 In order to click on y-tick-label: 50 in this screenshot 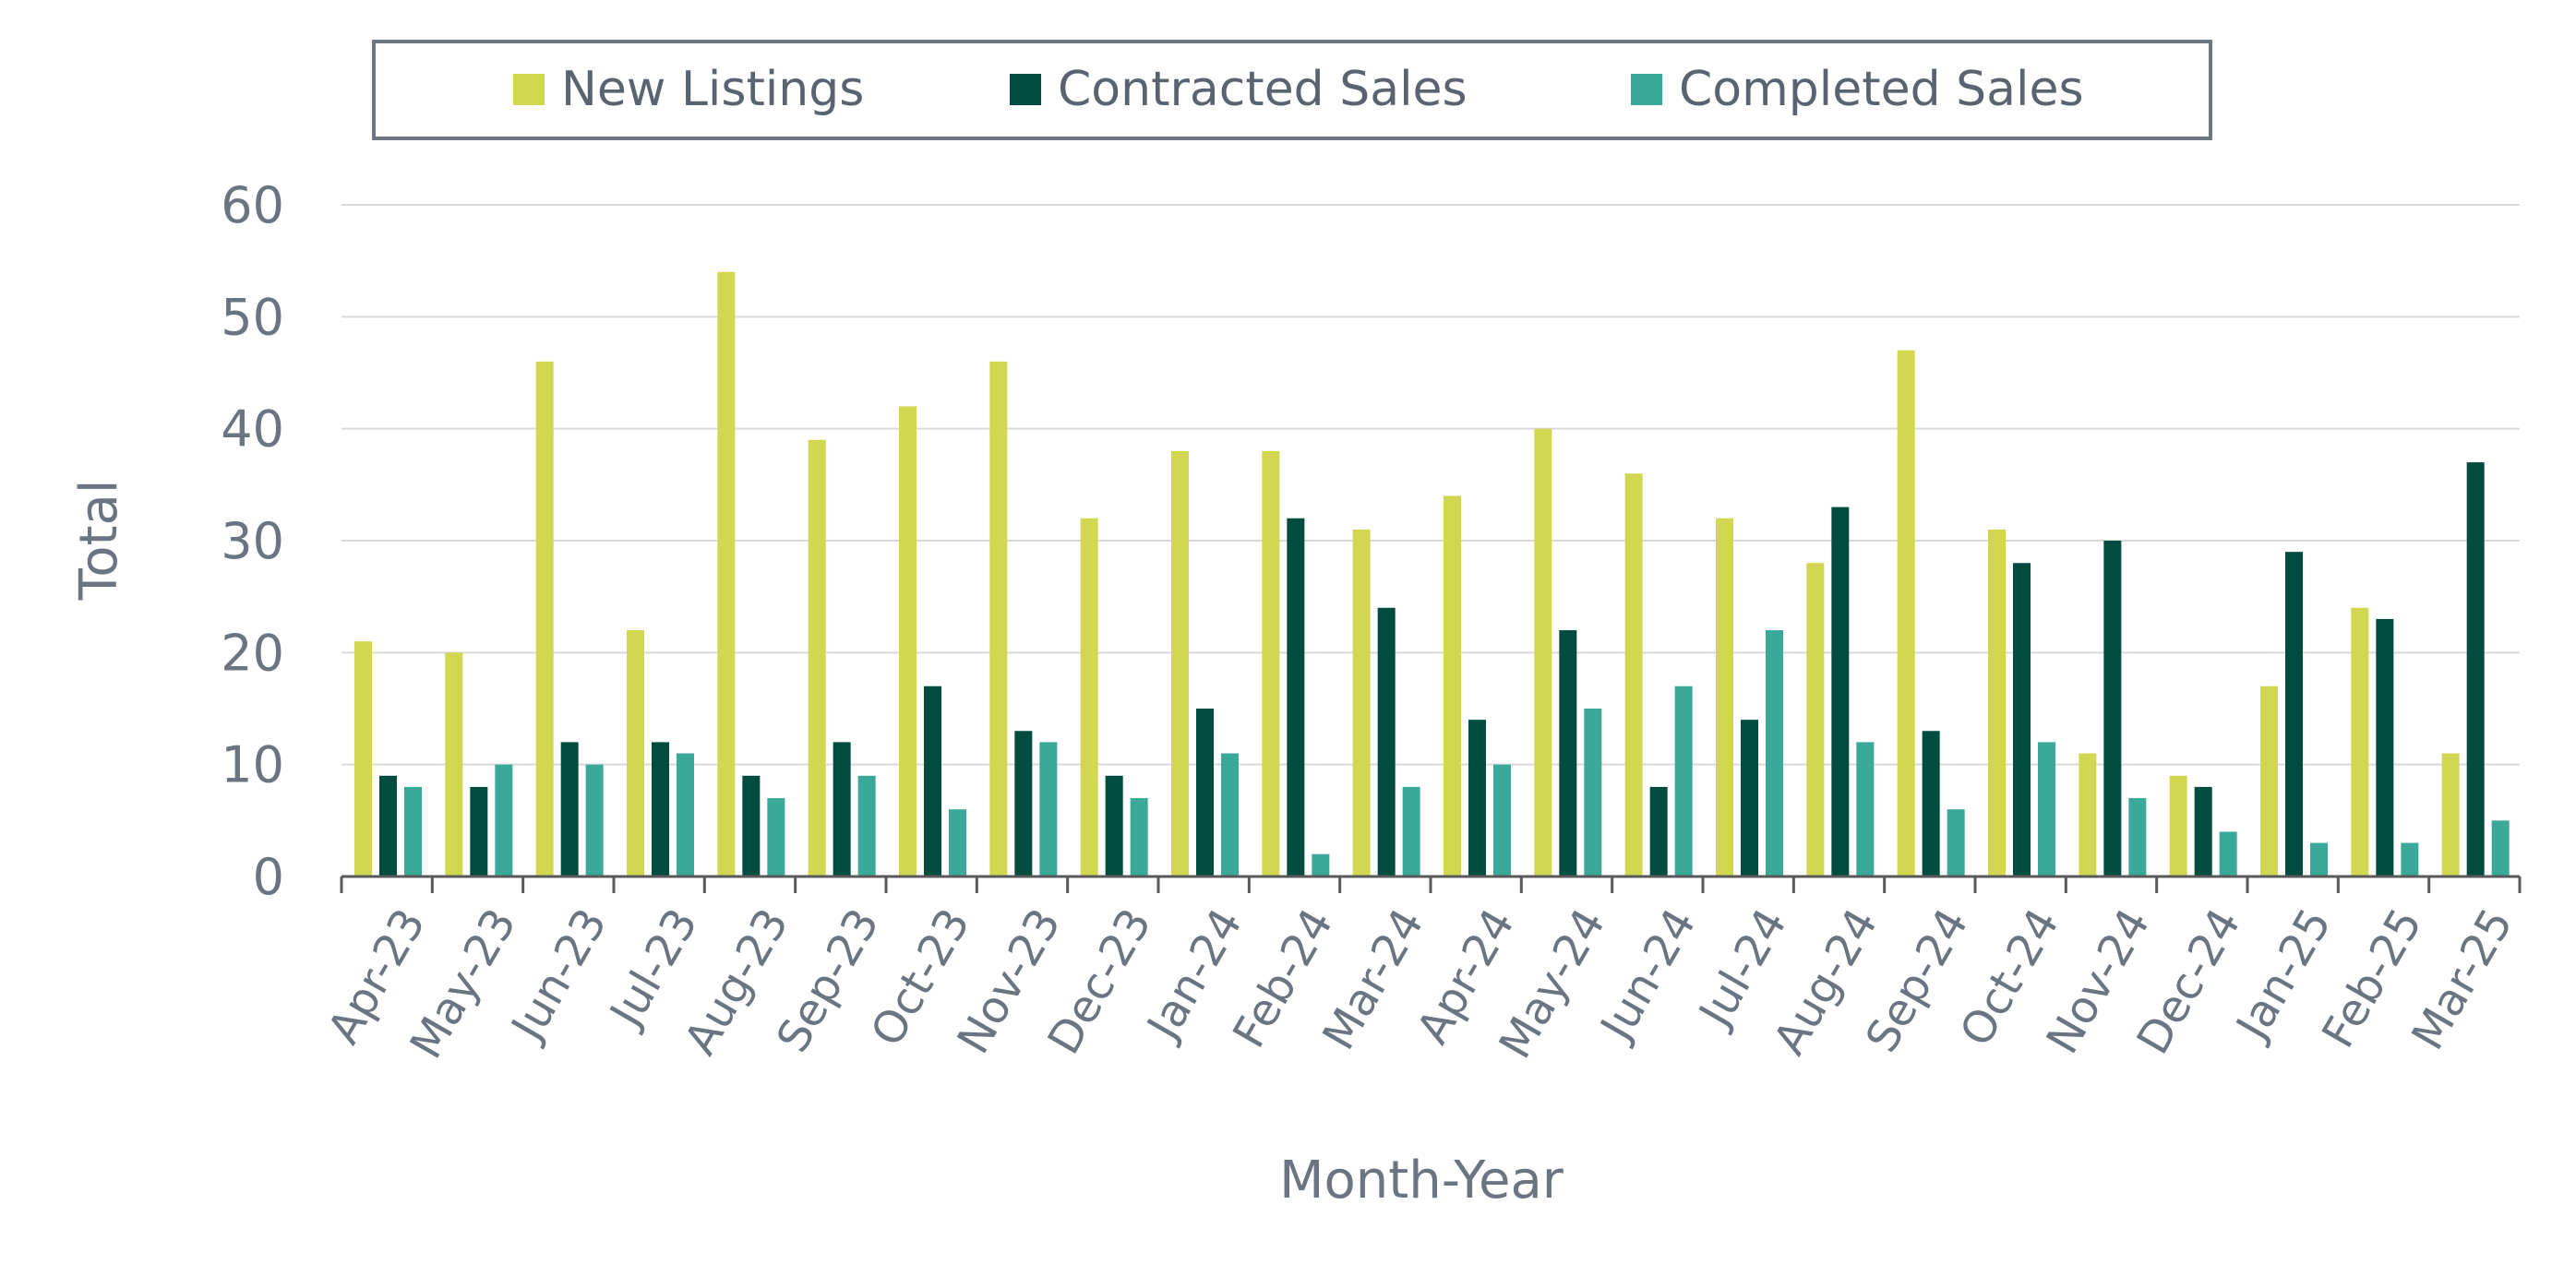, I will do `click(253, 317)`.